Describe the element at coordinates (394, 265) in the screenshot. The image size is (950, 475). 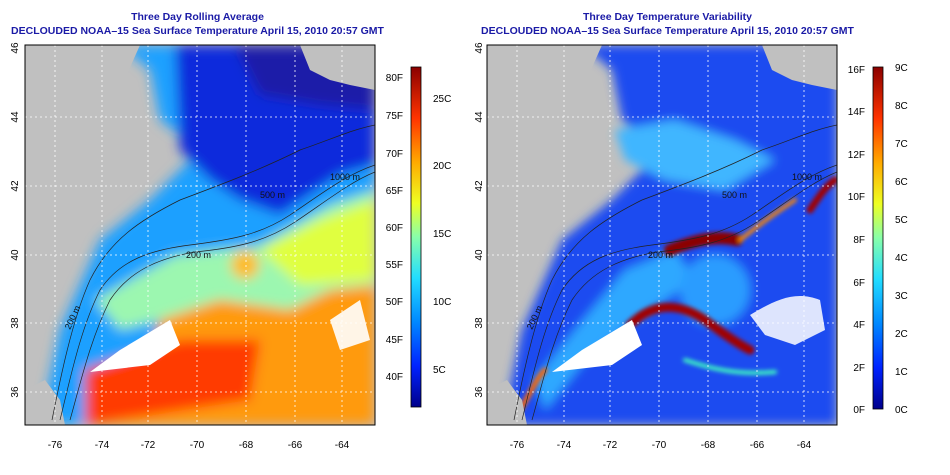
I see `colorbar-f-label: 55F` at that location.